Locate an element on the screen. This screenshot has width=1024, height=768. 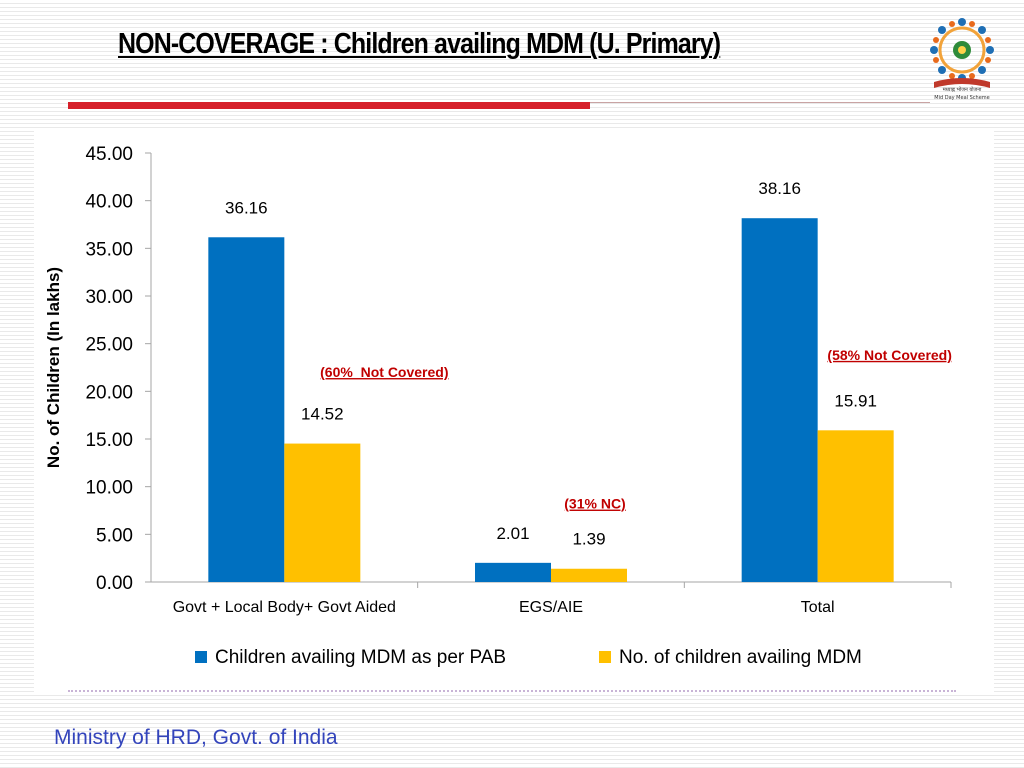
data-label: 2.01 is located at coordinates (512, 533).